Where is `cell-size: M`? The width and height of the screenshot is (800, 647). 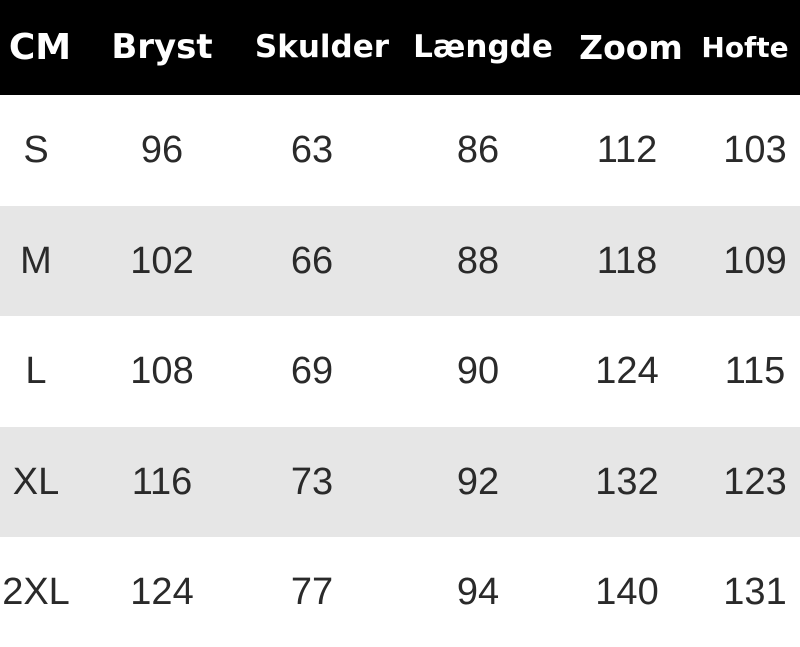 cell-size: M is located at coordinates (36, 260).